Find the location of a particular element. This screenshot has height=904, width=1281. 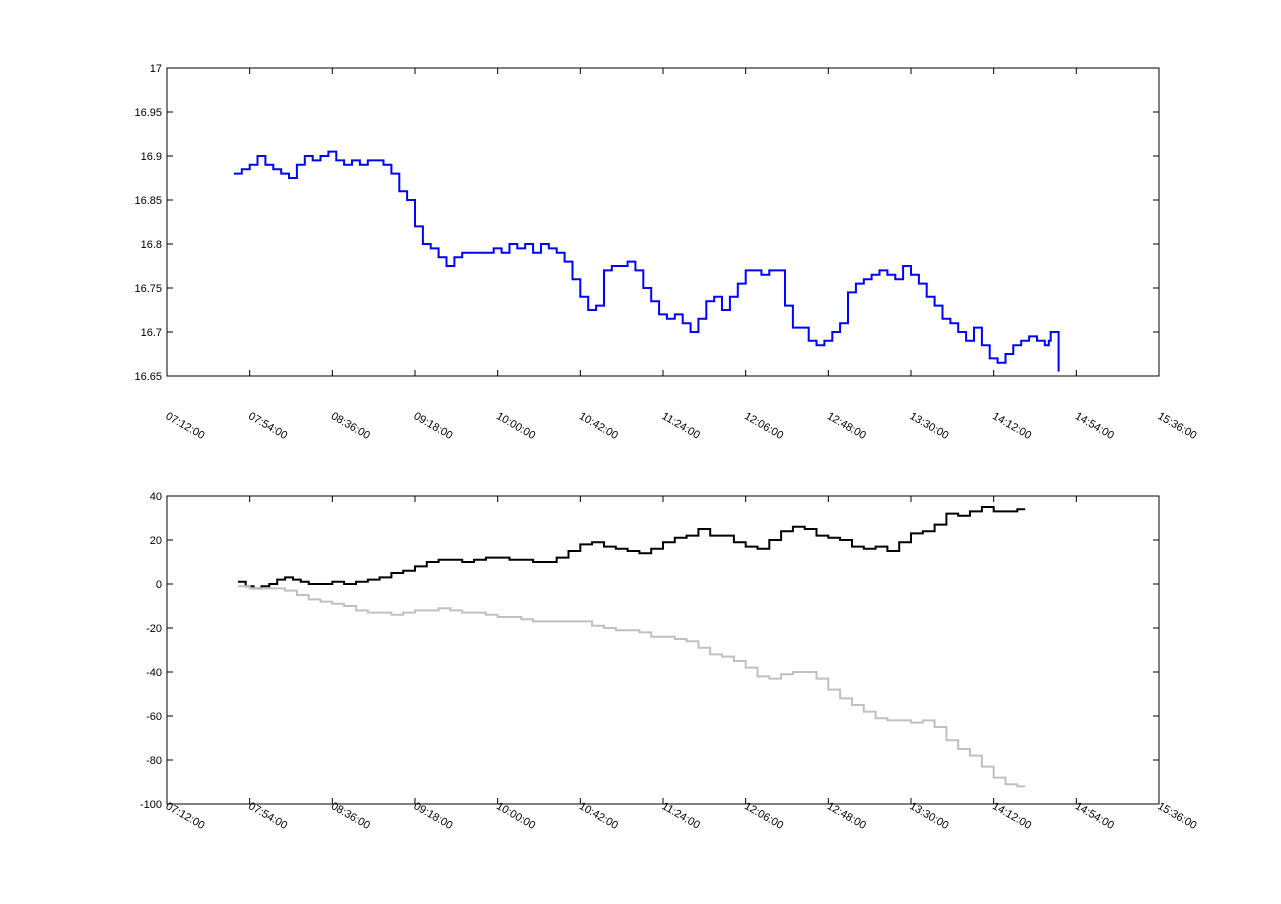

bottom-ytick-label: 40 is located at coordinates (156, 497).